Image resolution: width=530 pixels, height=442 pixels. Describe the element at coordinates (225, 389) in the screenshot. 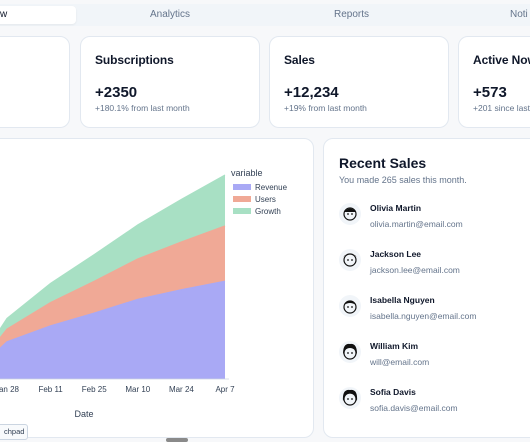

I see `x-tick-label: Apr 7` at that location.